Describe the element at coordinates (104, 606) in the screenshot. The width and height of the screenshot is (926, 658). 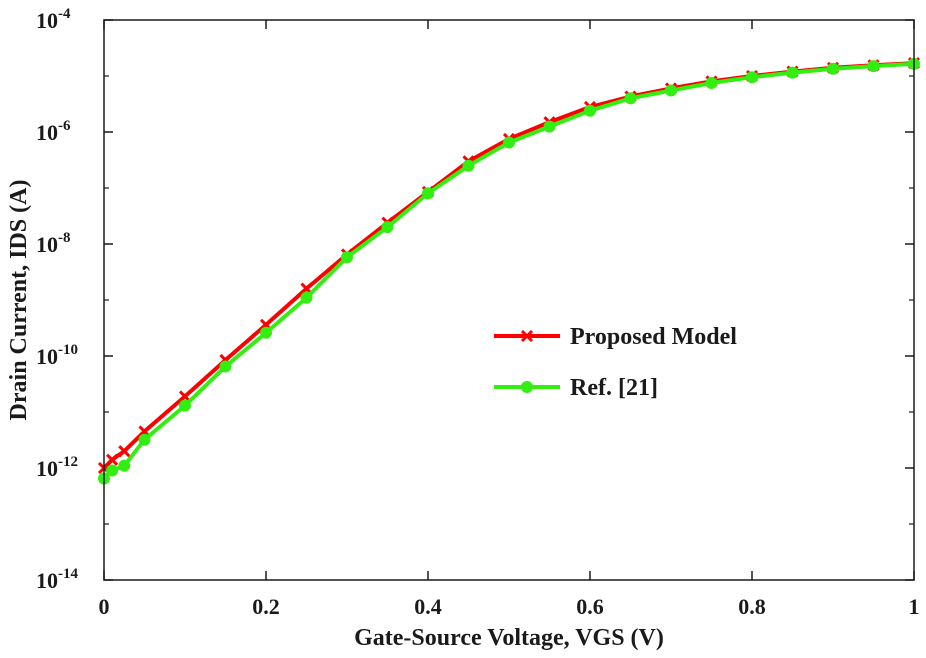
I see `x-tick-label: 0` at that location.